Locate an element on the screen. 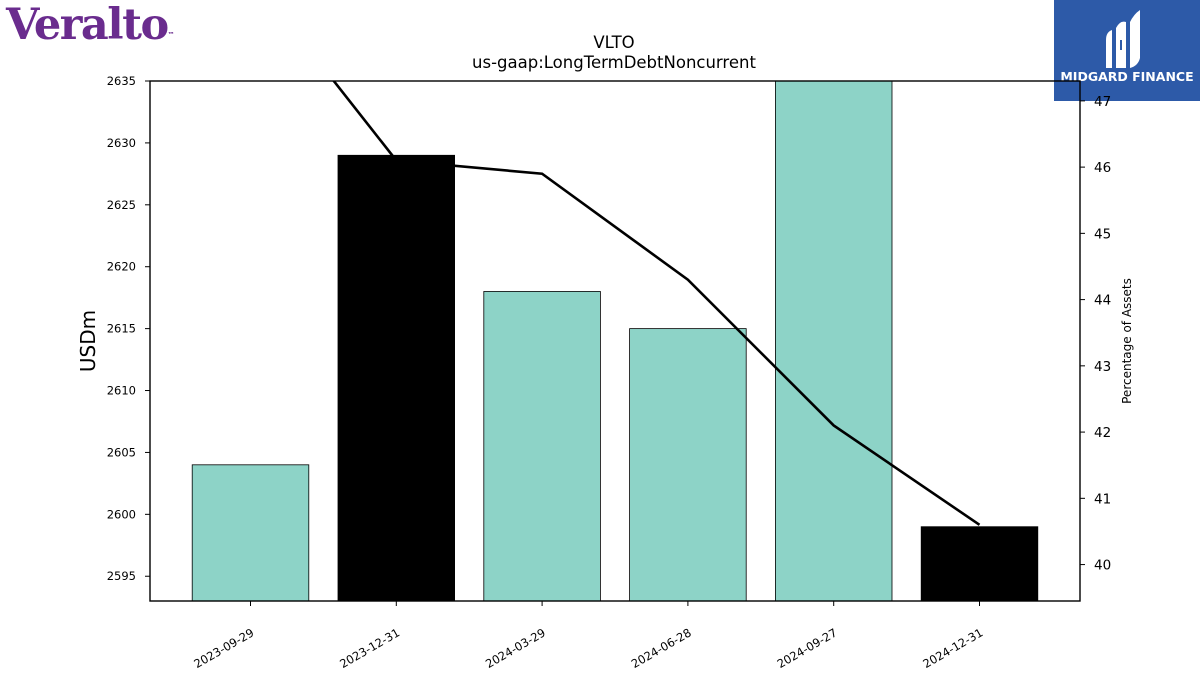 This screenshot has width=1200, height=675. y-tick-label: 2605 is located at coordinates (121, 452).